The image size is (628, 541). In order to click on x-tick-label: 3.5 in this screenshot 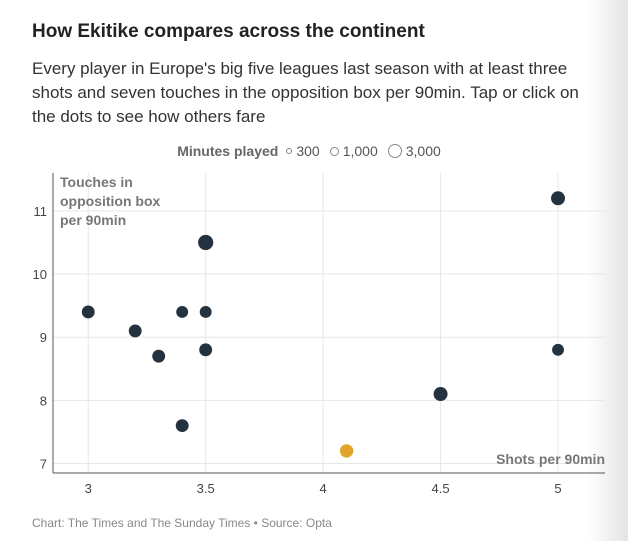, I will do `click(206, 488)`.